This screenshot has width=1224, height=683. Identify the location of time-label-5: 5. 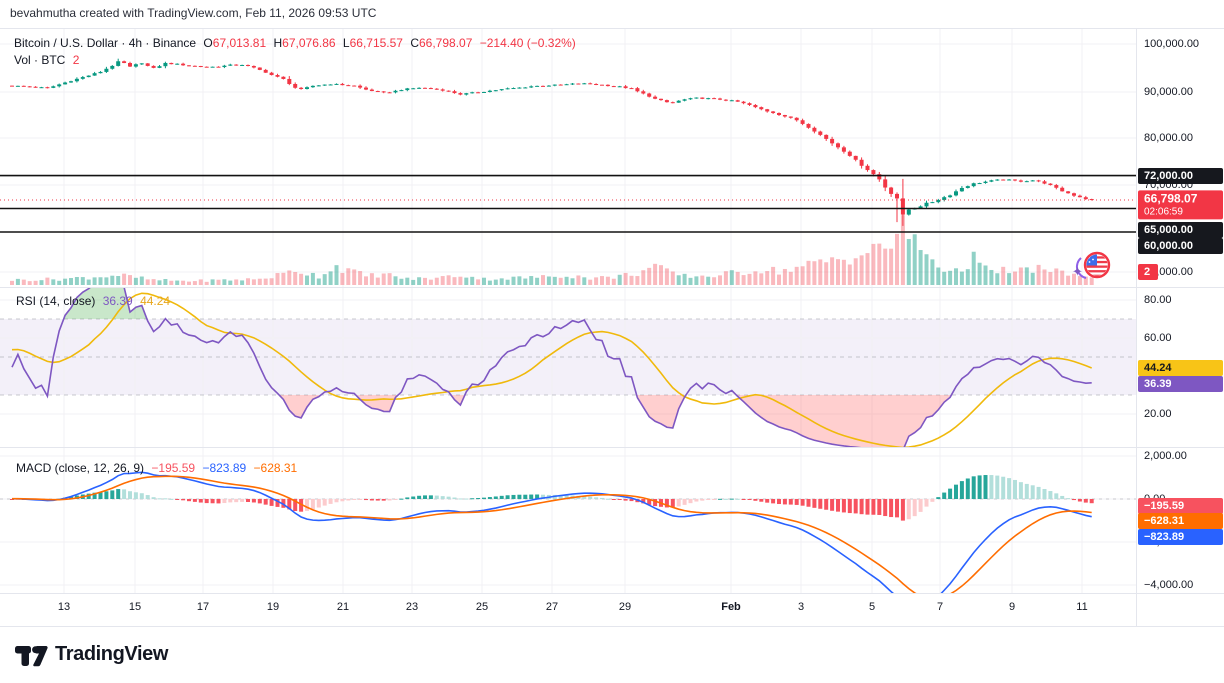
(872, 607).